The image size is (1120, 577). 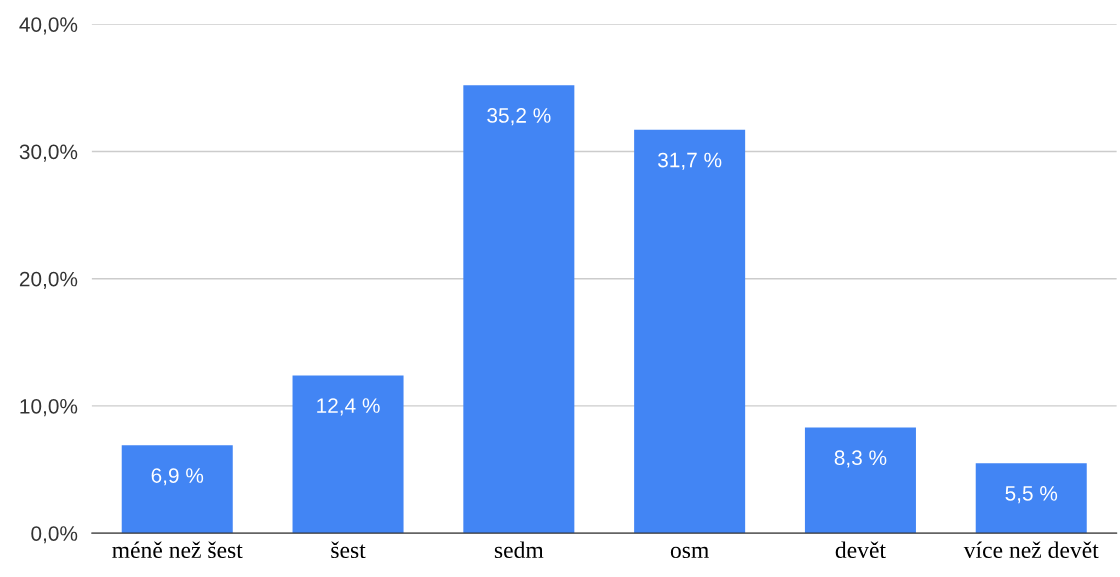 I want to click on x-tick-label: sedm, so click(x=519, y=550).